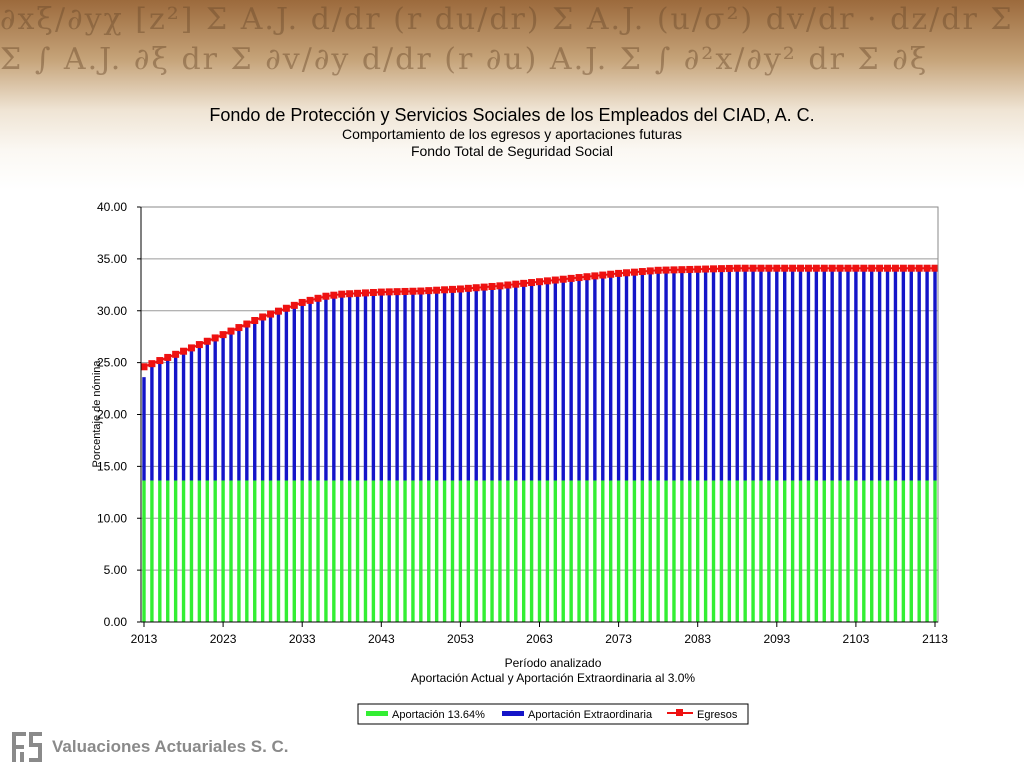  I want to click on legend-marker-egresos, so click(679, 712).